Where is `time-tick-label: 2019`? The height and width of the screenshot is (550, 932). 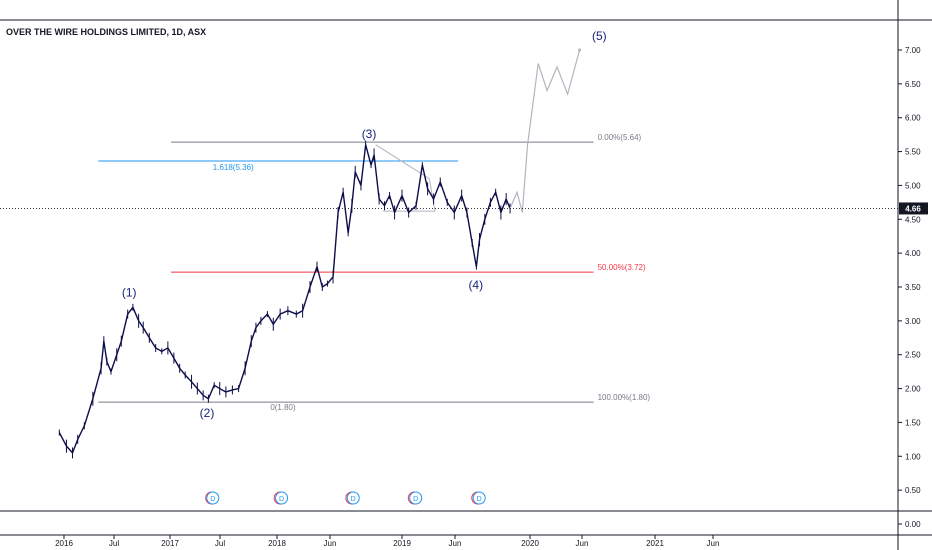
time-tick-label: 2019 is located at coordinates (402, 543).